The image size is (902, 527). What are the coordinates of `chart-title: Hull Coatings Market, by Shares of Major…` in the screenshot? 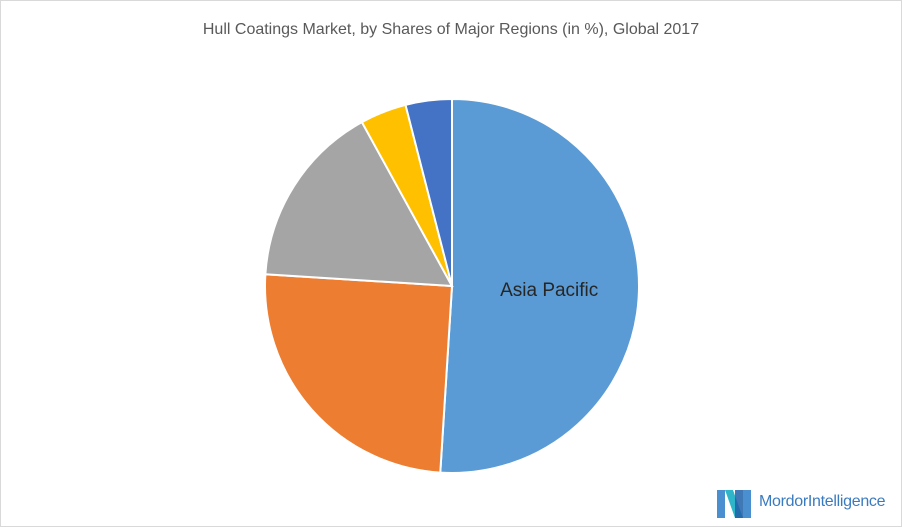 It's located at (451, 29).